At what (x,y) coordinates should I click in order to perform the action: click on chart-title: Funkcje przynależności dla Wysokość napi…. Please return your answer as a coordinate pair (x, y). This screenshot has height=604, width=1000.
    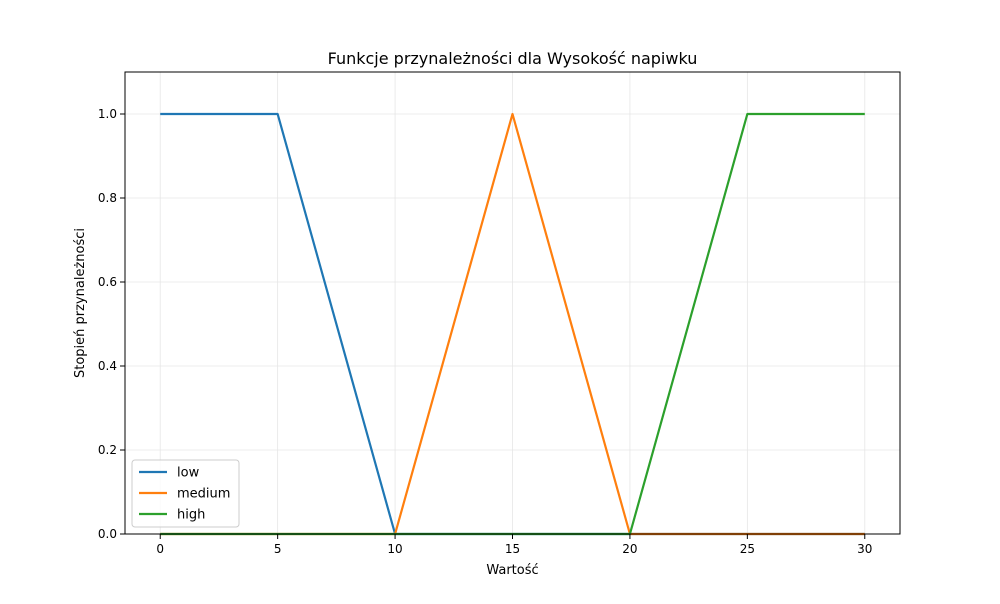
    Looking at the image, I should click on (513, 58).